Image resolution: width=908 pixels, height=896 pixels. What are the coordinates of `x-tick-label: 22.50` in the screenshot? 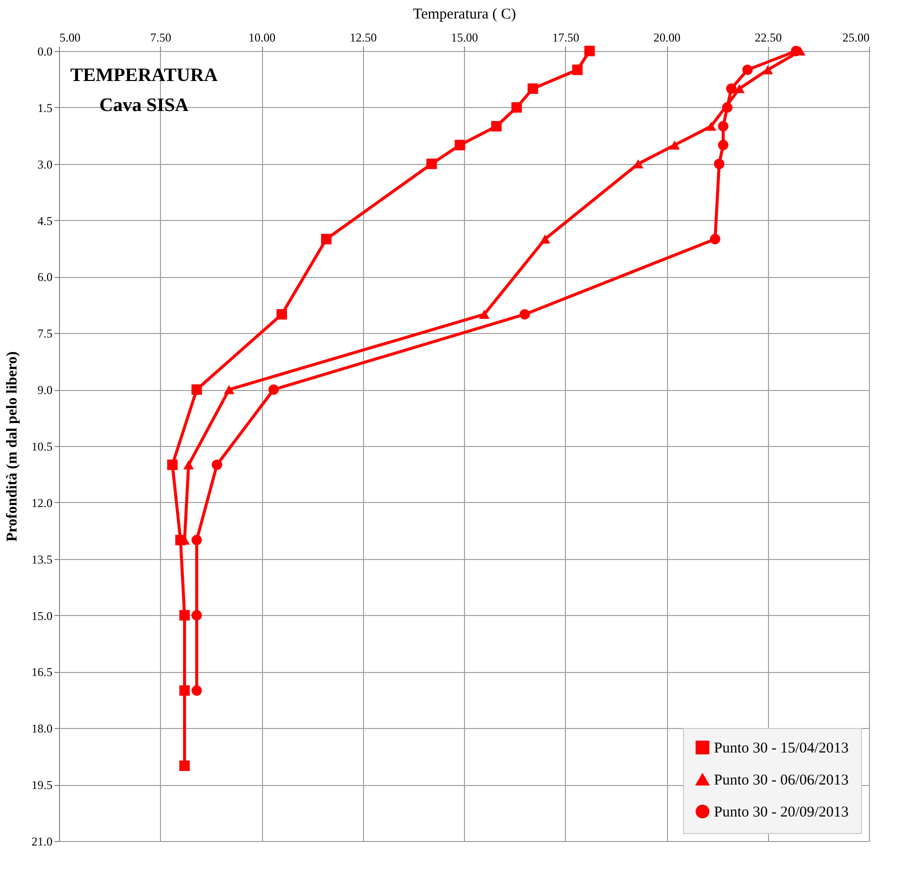 It's located at (768, 37).